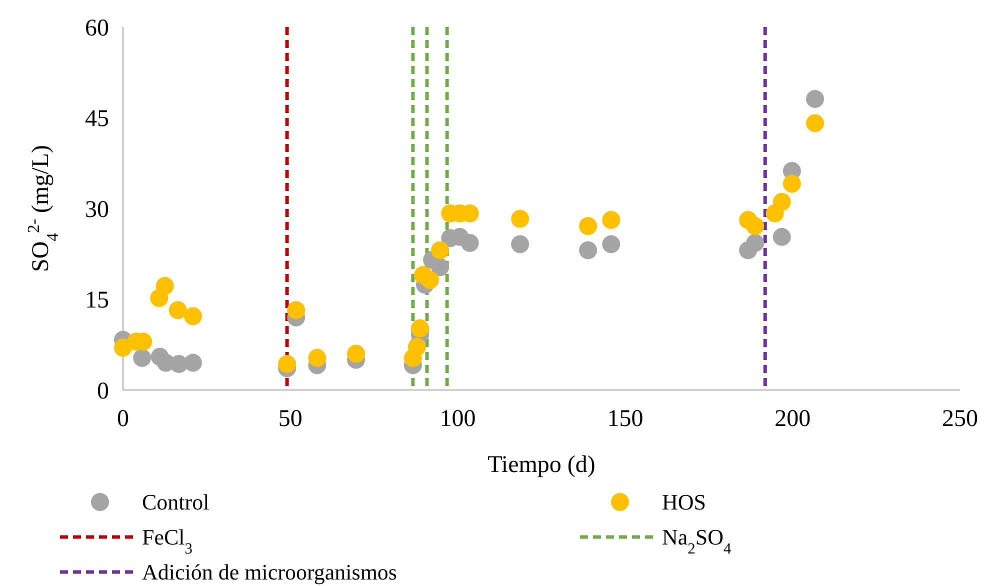  What do you see at coordinates (542, 465) in the screenshot?
I see `x-axis-title: Tiempo (d)` at bounding box center [542, 465].